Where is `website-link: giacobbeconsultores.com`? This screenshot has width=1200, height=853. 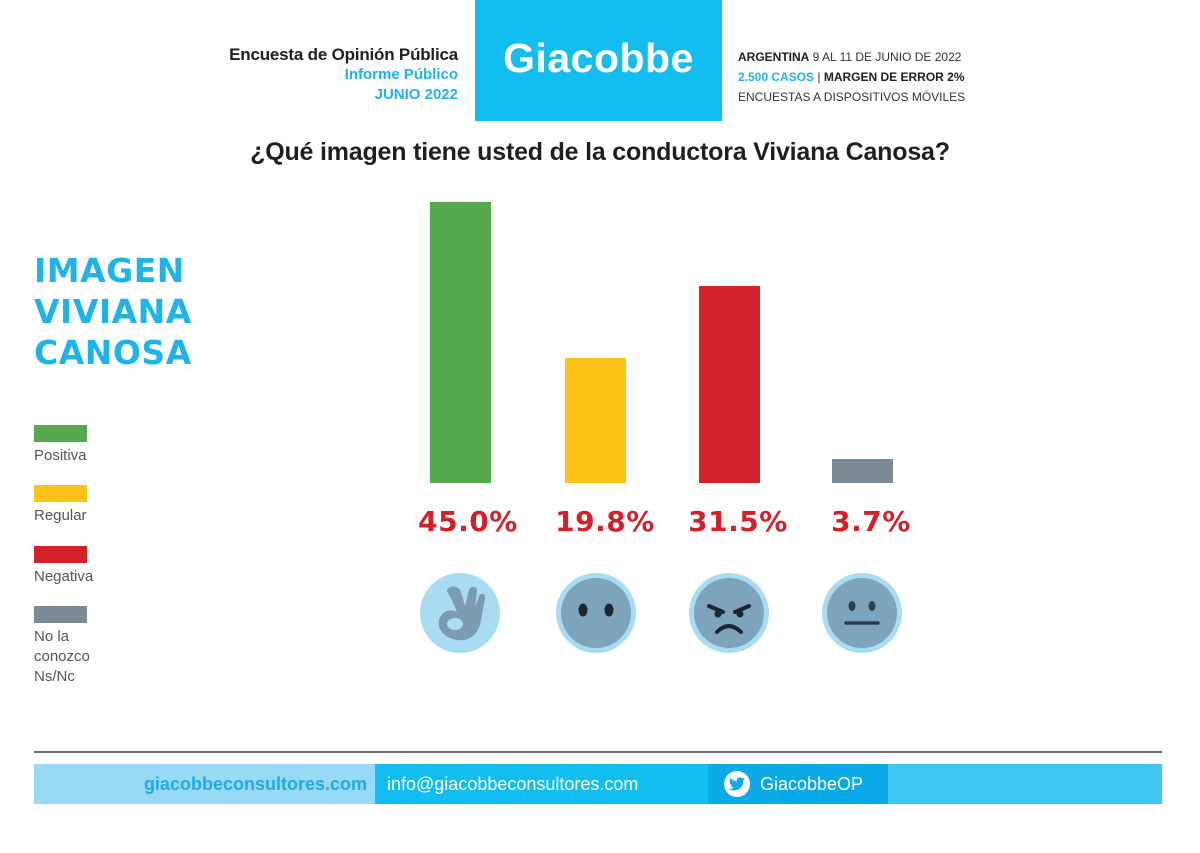 website-link: giacobbeconsultores.com is located at coordinates (204, 784).